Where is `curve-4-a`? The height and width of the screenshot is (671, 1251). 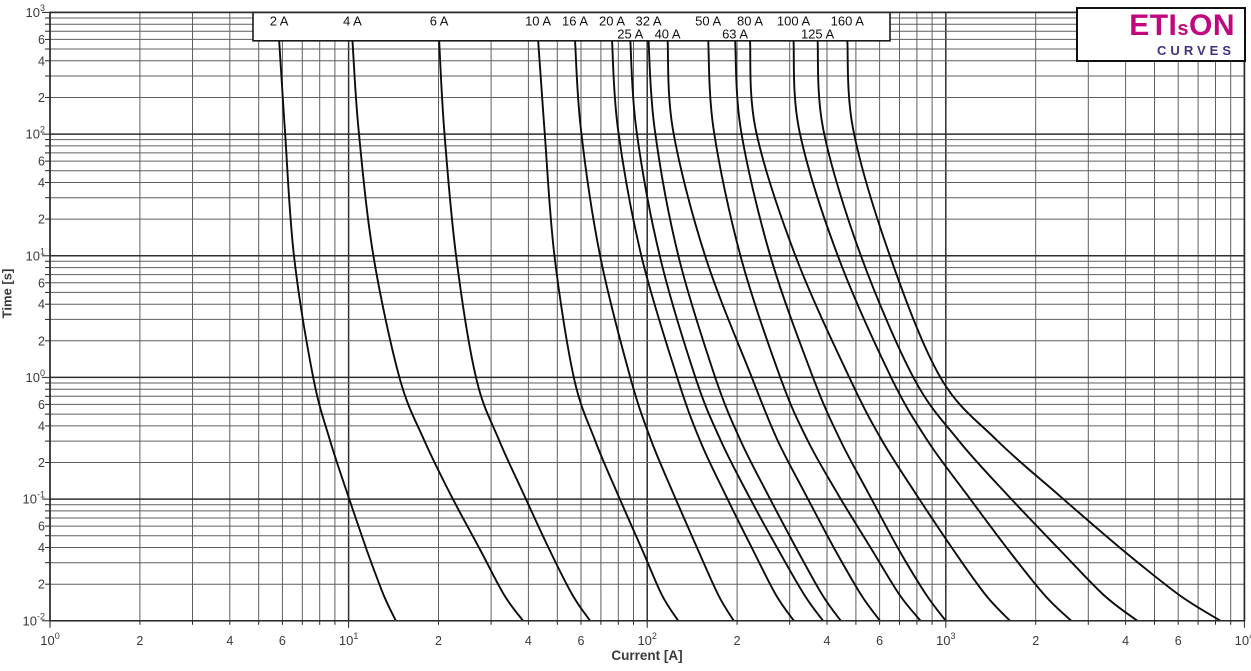 curve-4-a is located at coordinates (437, 330).